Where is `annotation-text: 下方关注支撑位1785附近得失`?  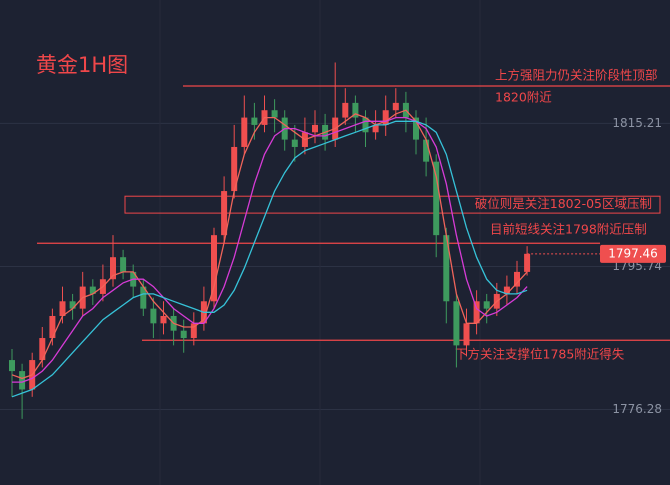
annotation-text: 下方关注支撑位1785附近得失 is located at coordinates (540, 354).